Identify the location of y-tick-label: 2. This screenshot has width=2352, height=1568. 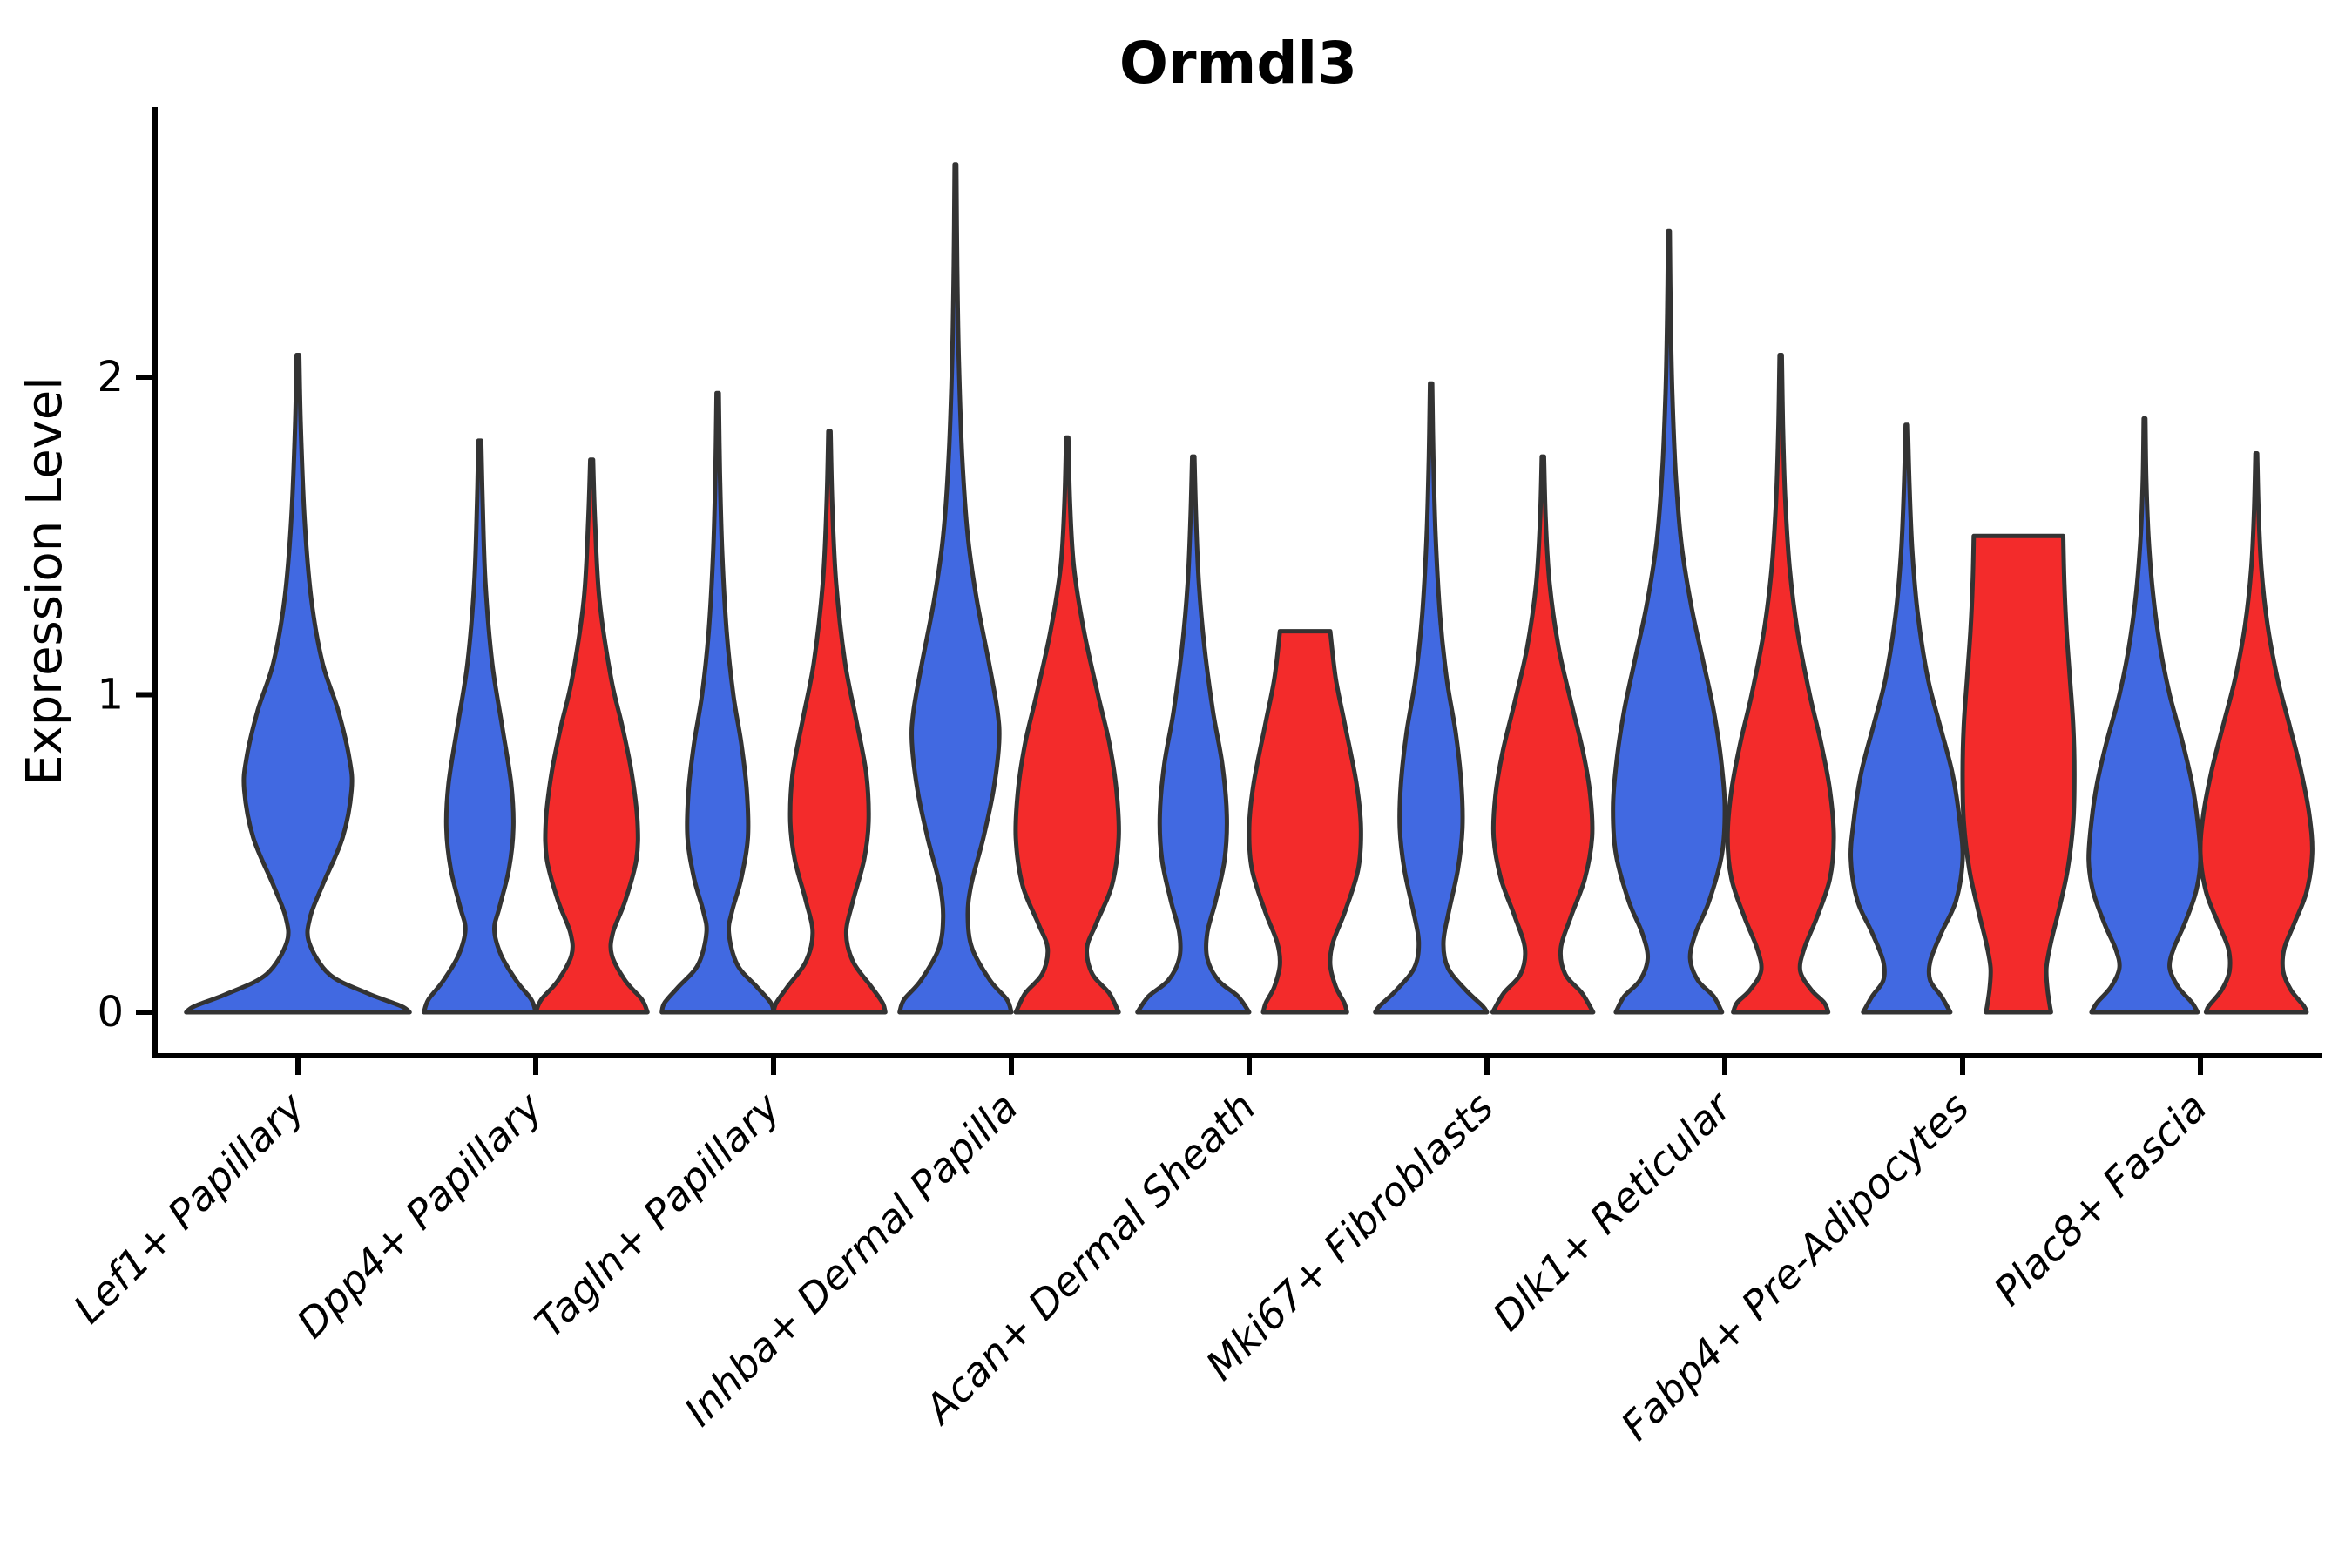
(110, 378).